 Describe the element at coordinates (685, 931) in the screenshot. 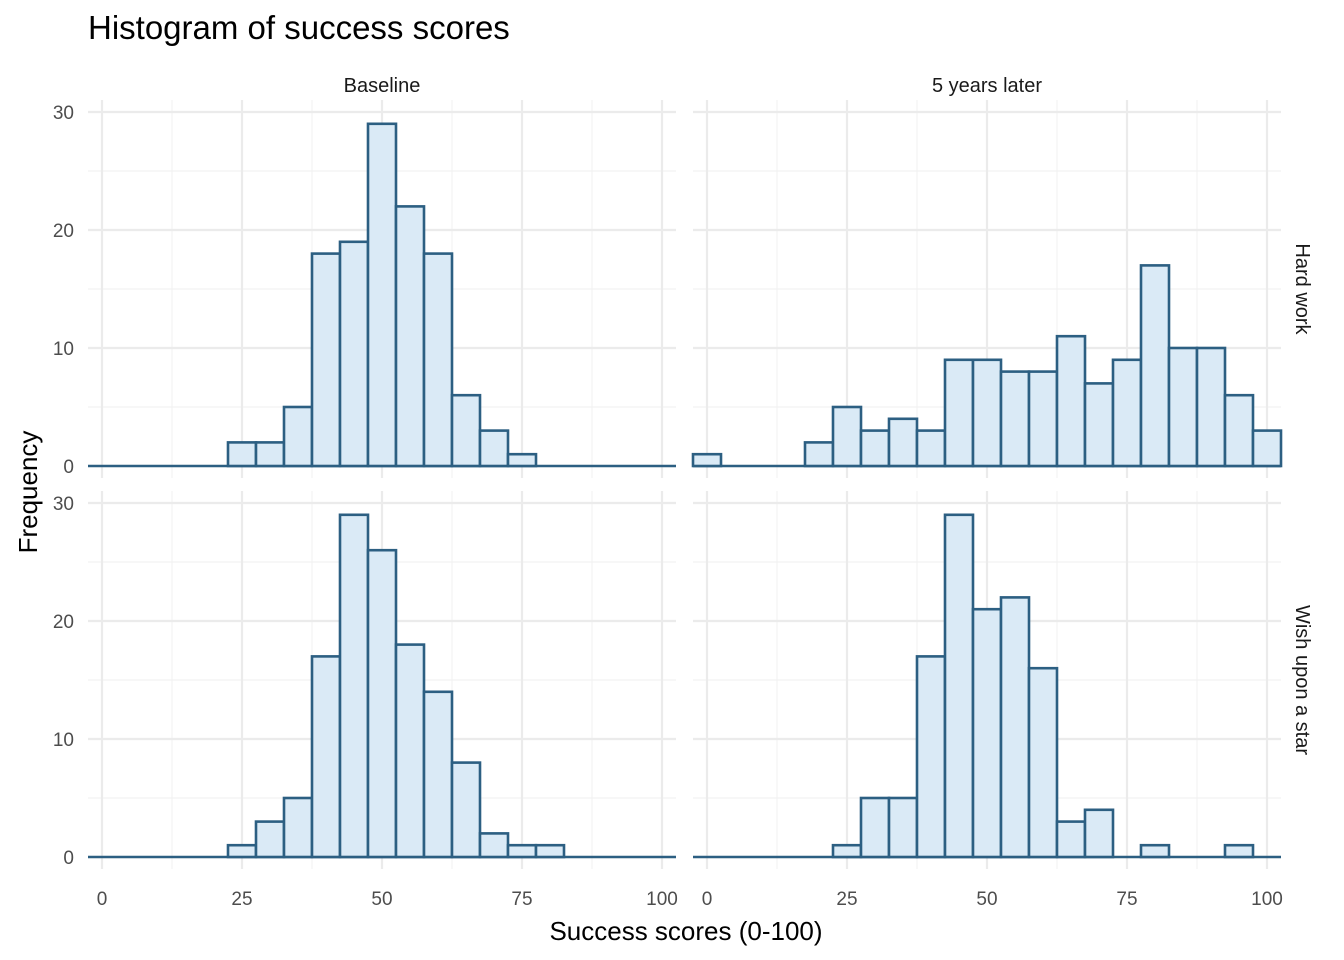

I see `x-axis-title: Success scores (0-100)` at that location.